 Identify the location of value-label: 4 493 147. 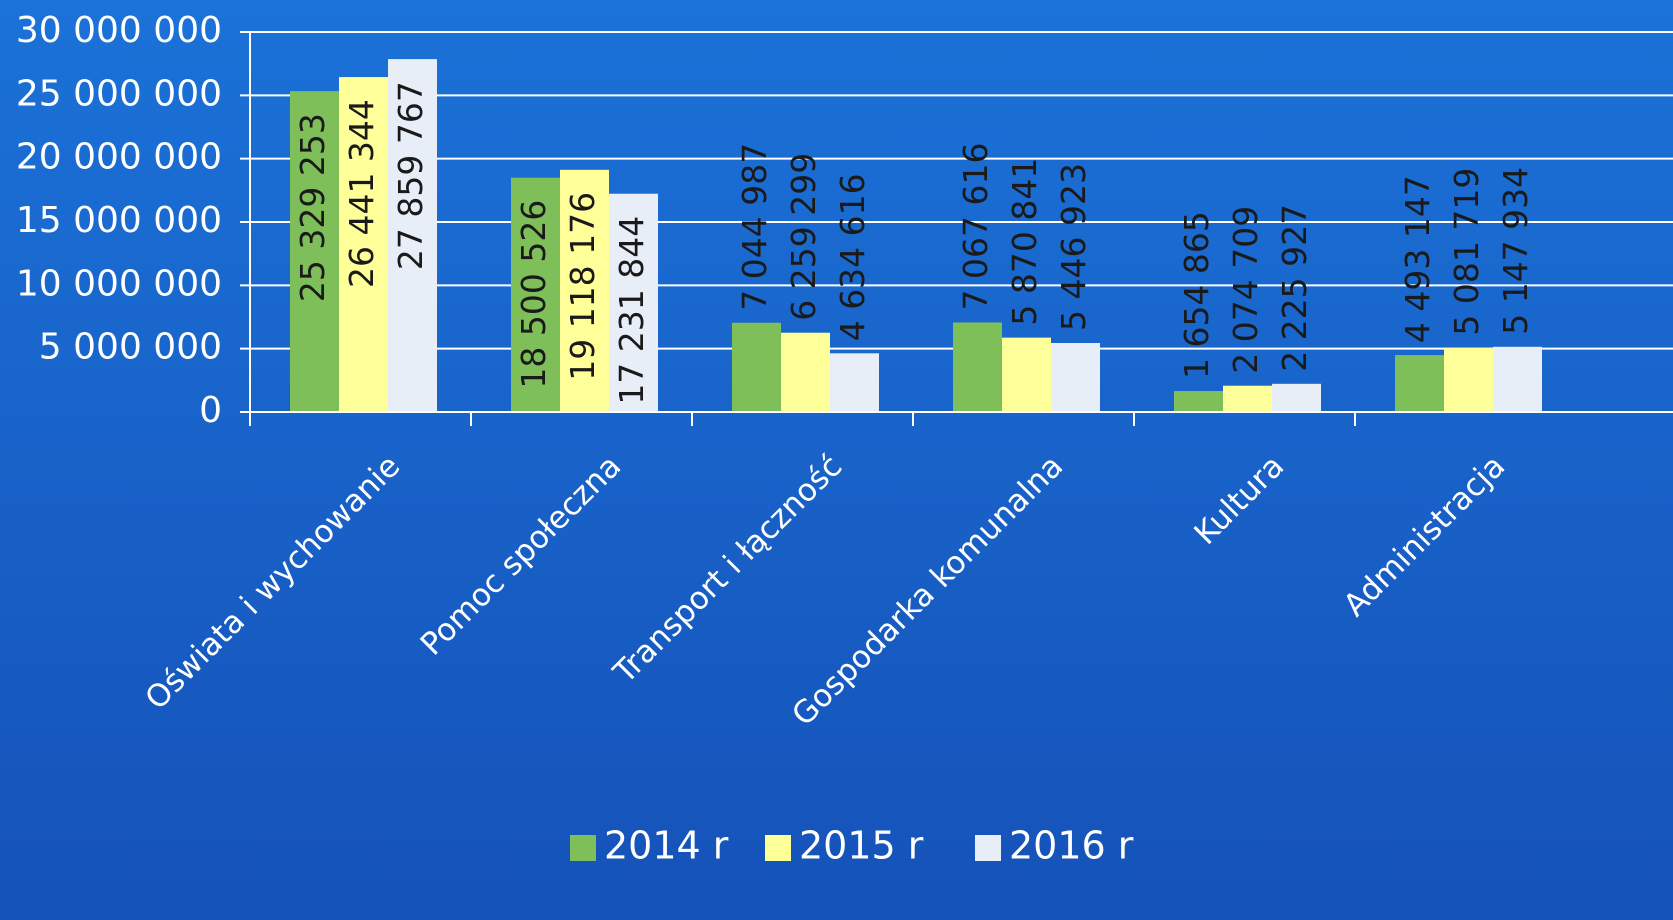
(1417, 259).